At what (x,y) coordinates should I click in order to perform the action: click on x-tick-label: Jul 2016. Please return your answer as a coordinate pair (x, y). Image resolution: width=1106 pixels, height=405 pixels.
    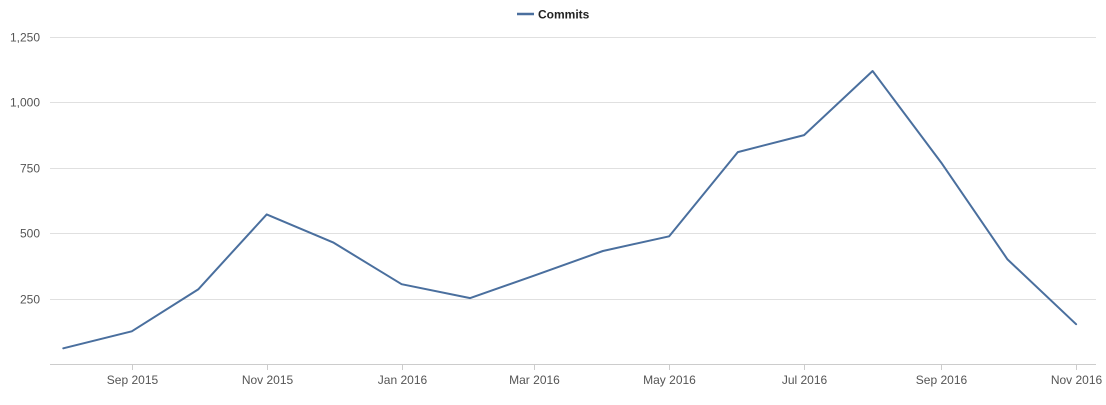
    Looking at the image, I should click on (805, 380).